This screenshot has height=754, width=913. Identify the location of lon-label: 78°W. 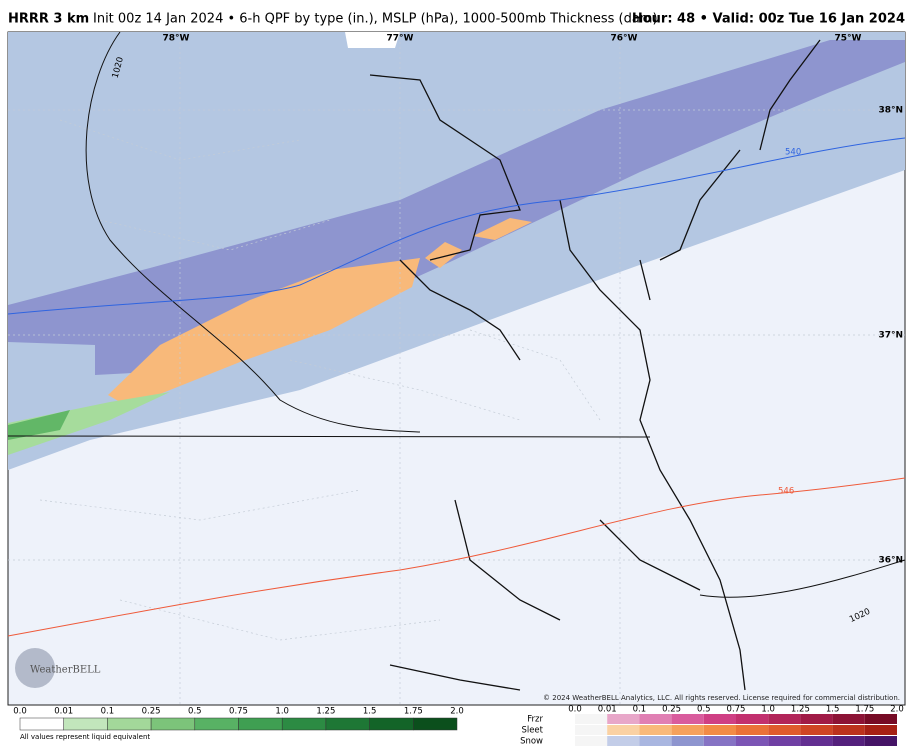
(176, 39).